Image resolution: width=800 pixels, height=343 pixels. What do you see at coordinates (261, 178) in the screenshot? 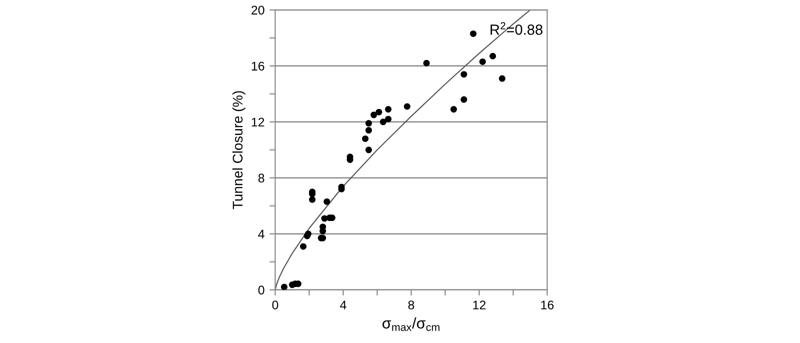
I see `y-tick-label: 8` at bounding box center [261, 178].